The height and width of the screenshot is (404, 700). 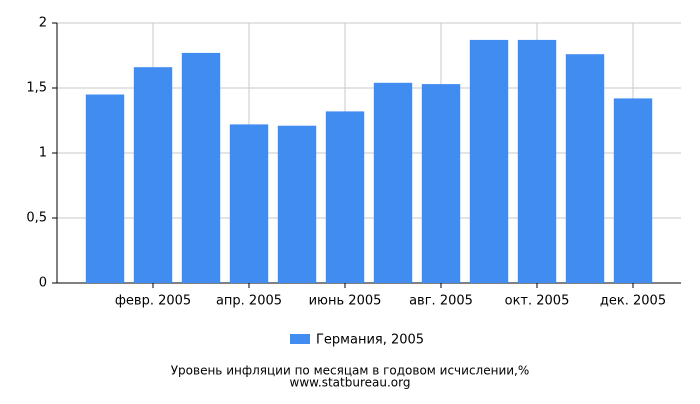 I want to click on chart-source: www.statbureau.org, so click(x=350, y=383).